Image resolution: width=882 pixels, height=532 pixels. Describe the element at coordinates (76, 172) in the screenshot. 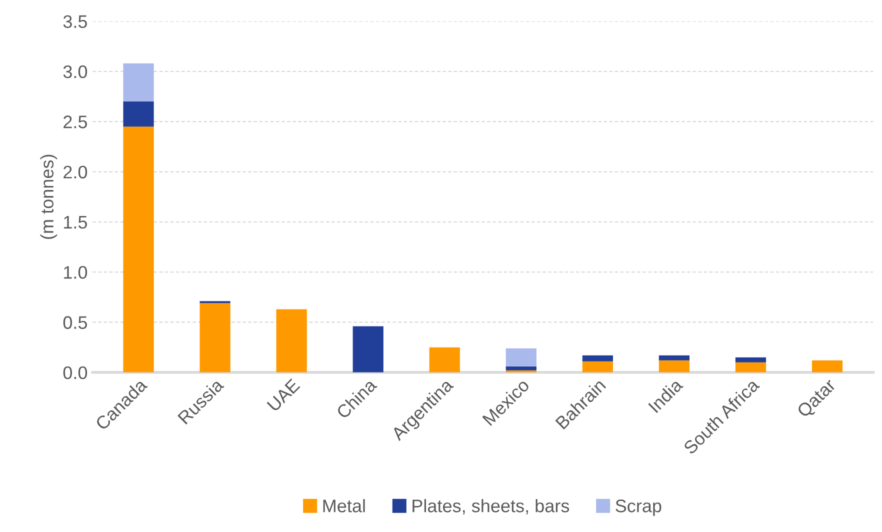

I see `y-tick-label: 2.0` at that location.